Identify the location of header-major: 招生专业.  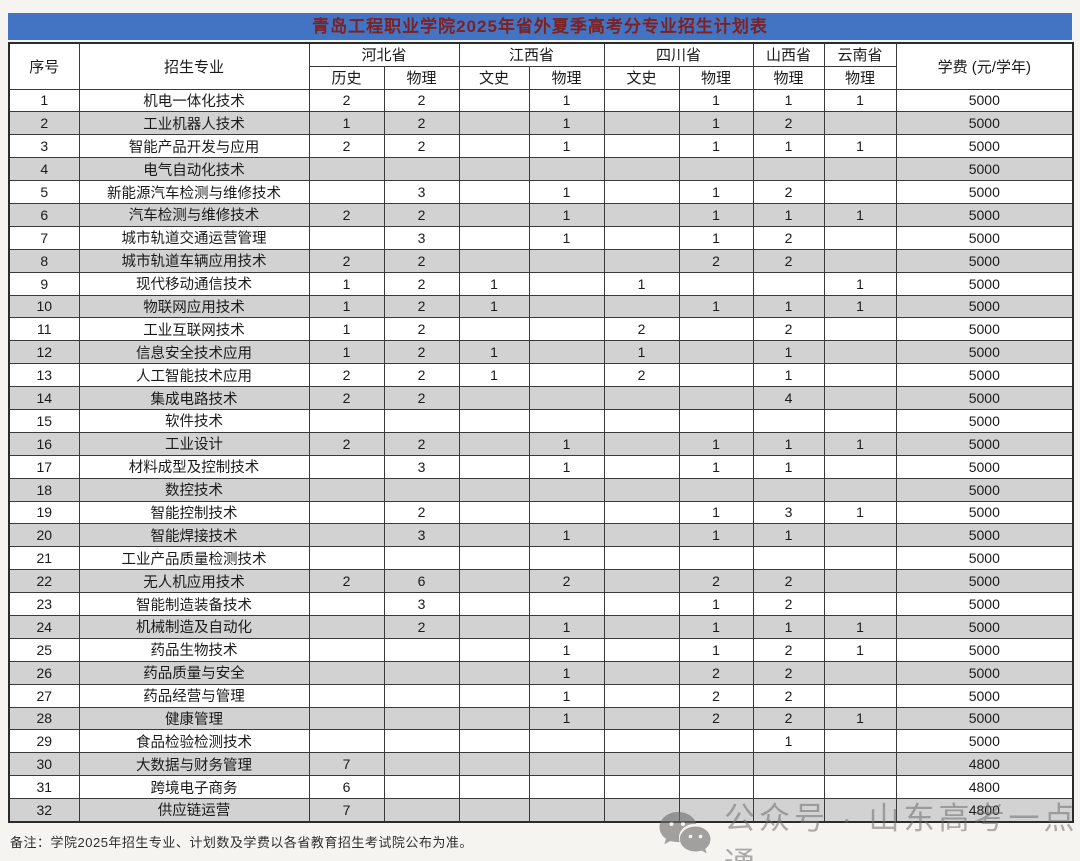
(194, 66).